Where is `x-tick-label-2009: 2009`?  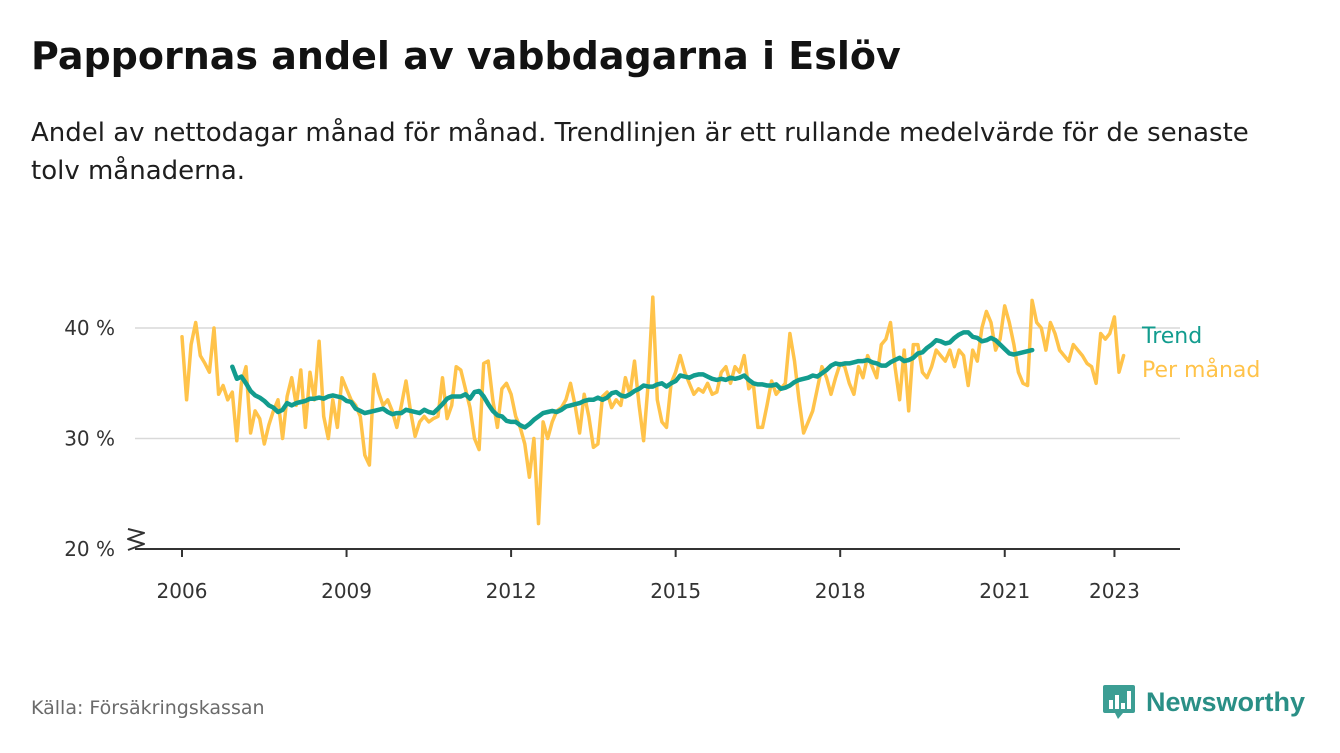 x-tick-label-2009: 2009 is located at coordinates (346, 591).